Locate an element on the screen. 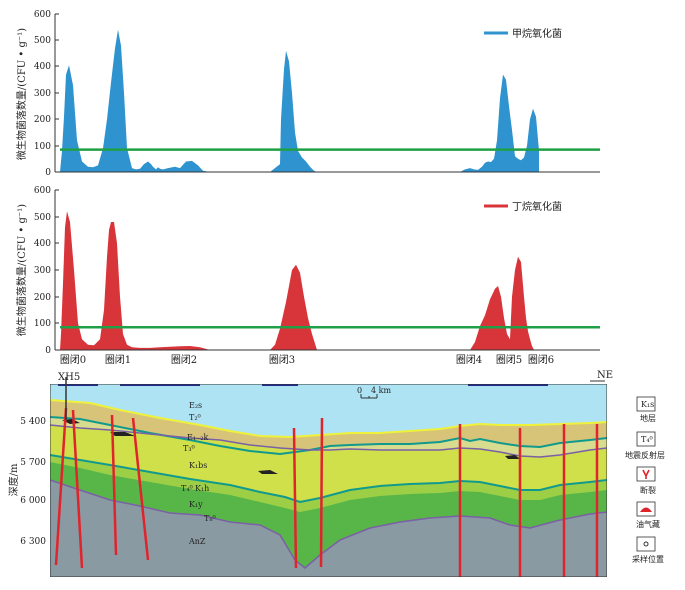  layer-label: T₈⁰ is located at coordinates (210, 518).